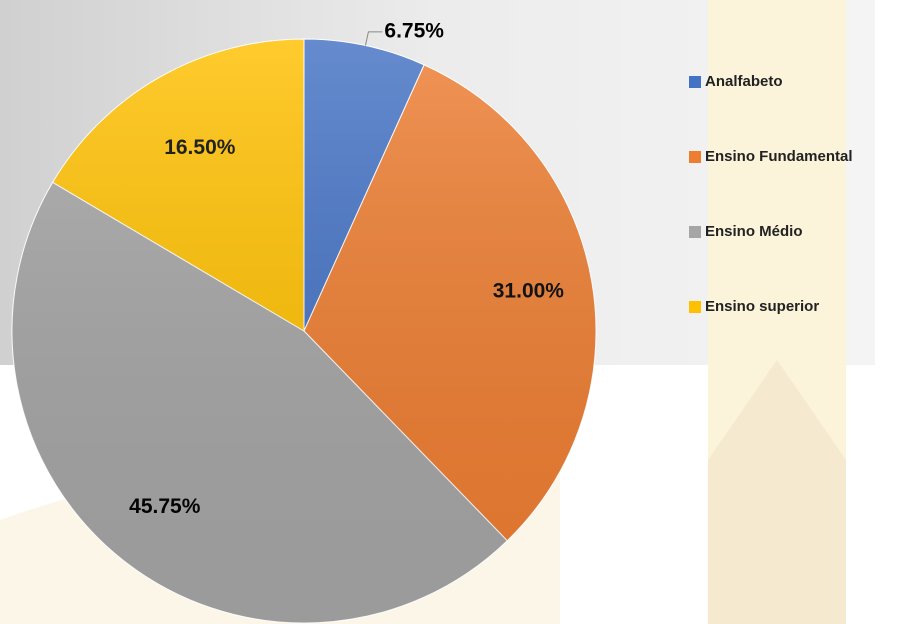 This screenshot has width=913, height=624. Describe the element at coordinates (777, 492) in the screenshot. I see `background-arrow` at that location.